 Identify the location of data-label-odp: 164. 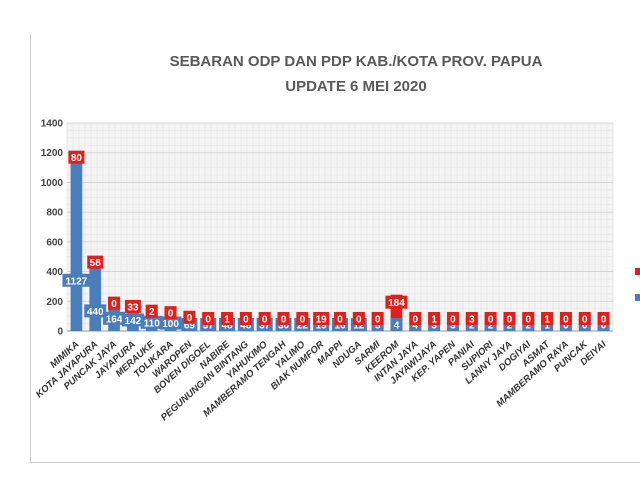
(114, 319).